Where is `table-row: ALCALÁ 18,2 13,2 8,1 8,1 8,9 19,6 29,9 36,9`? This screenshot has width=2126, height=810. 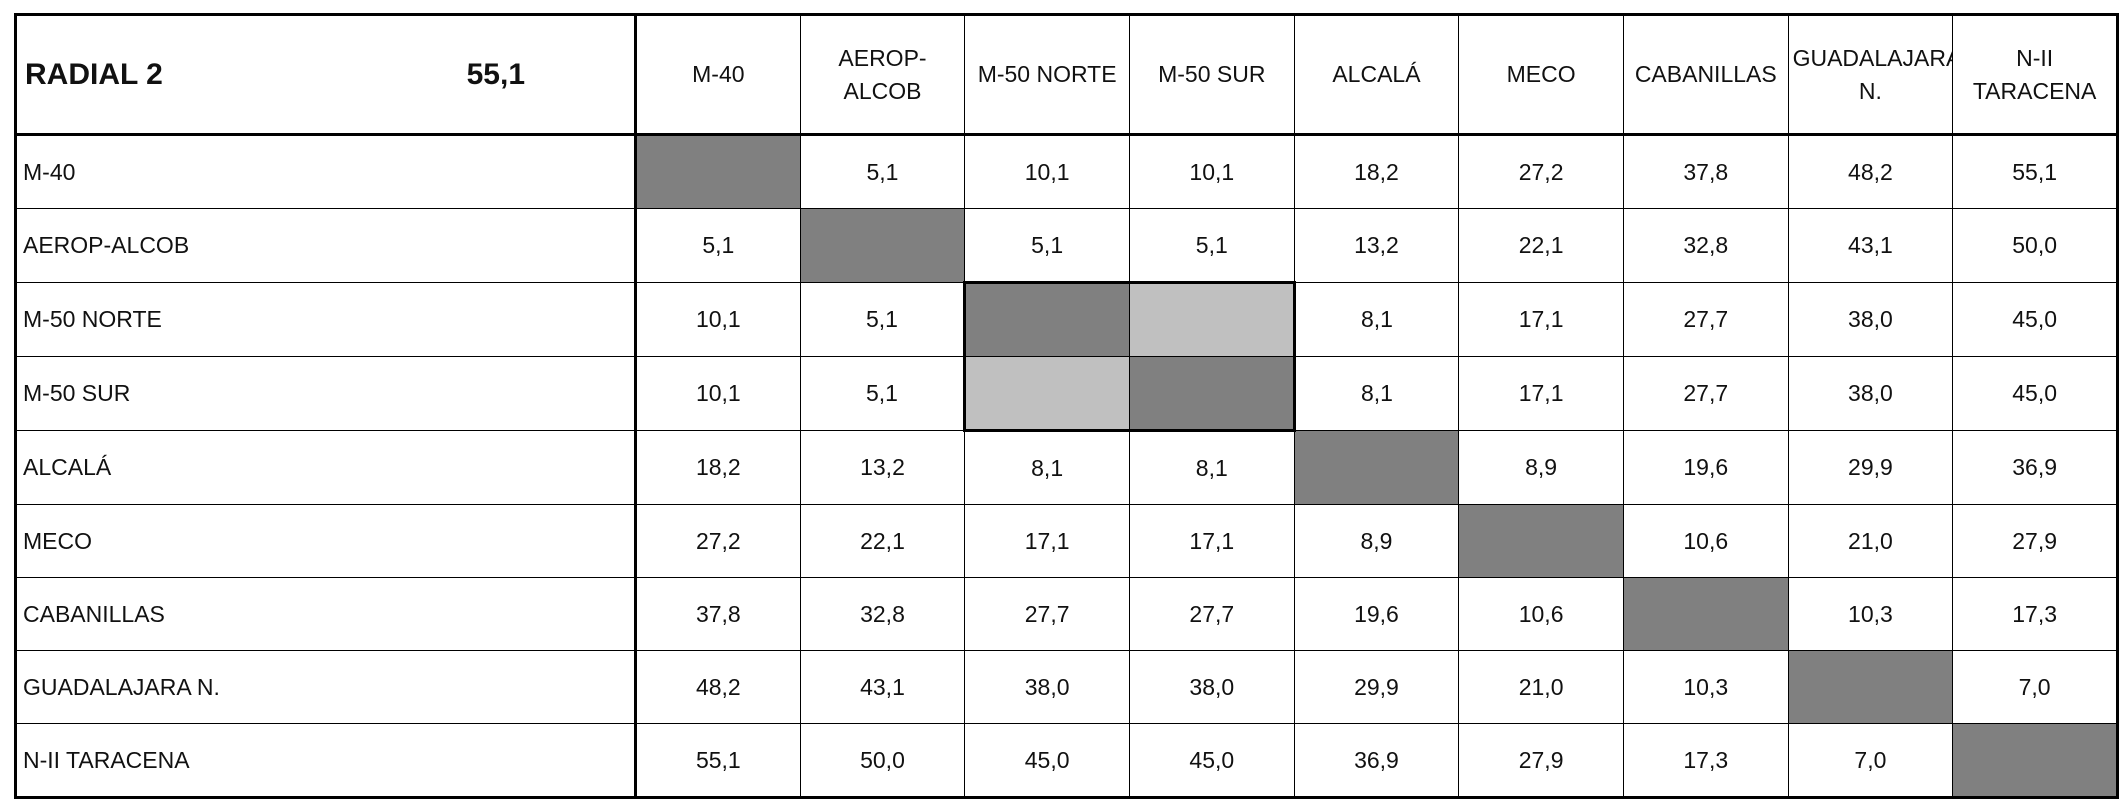
table-row: ALCALÁ 18,2 13,2 8,1 8,1 8,9 19,6 29,9 36,9 is located at coordinates (1066, 467).